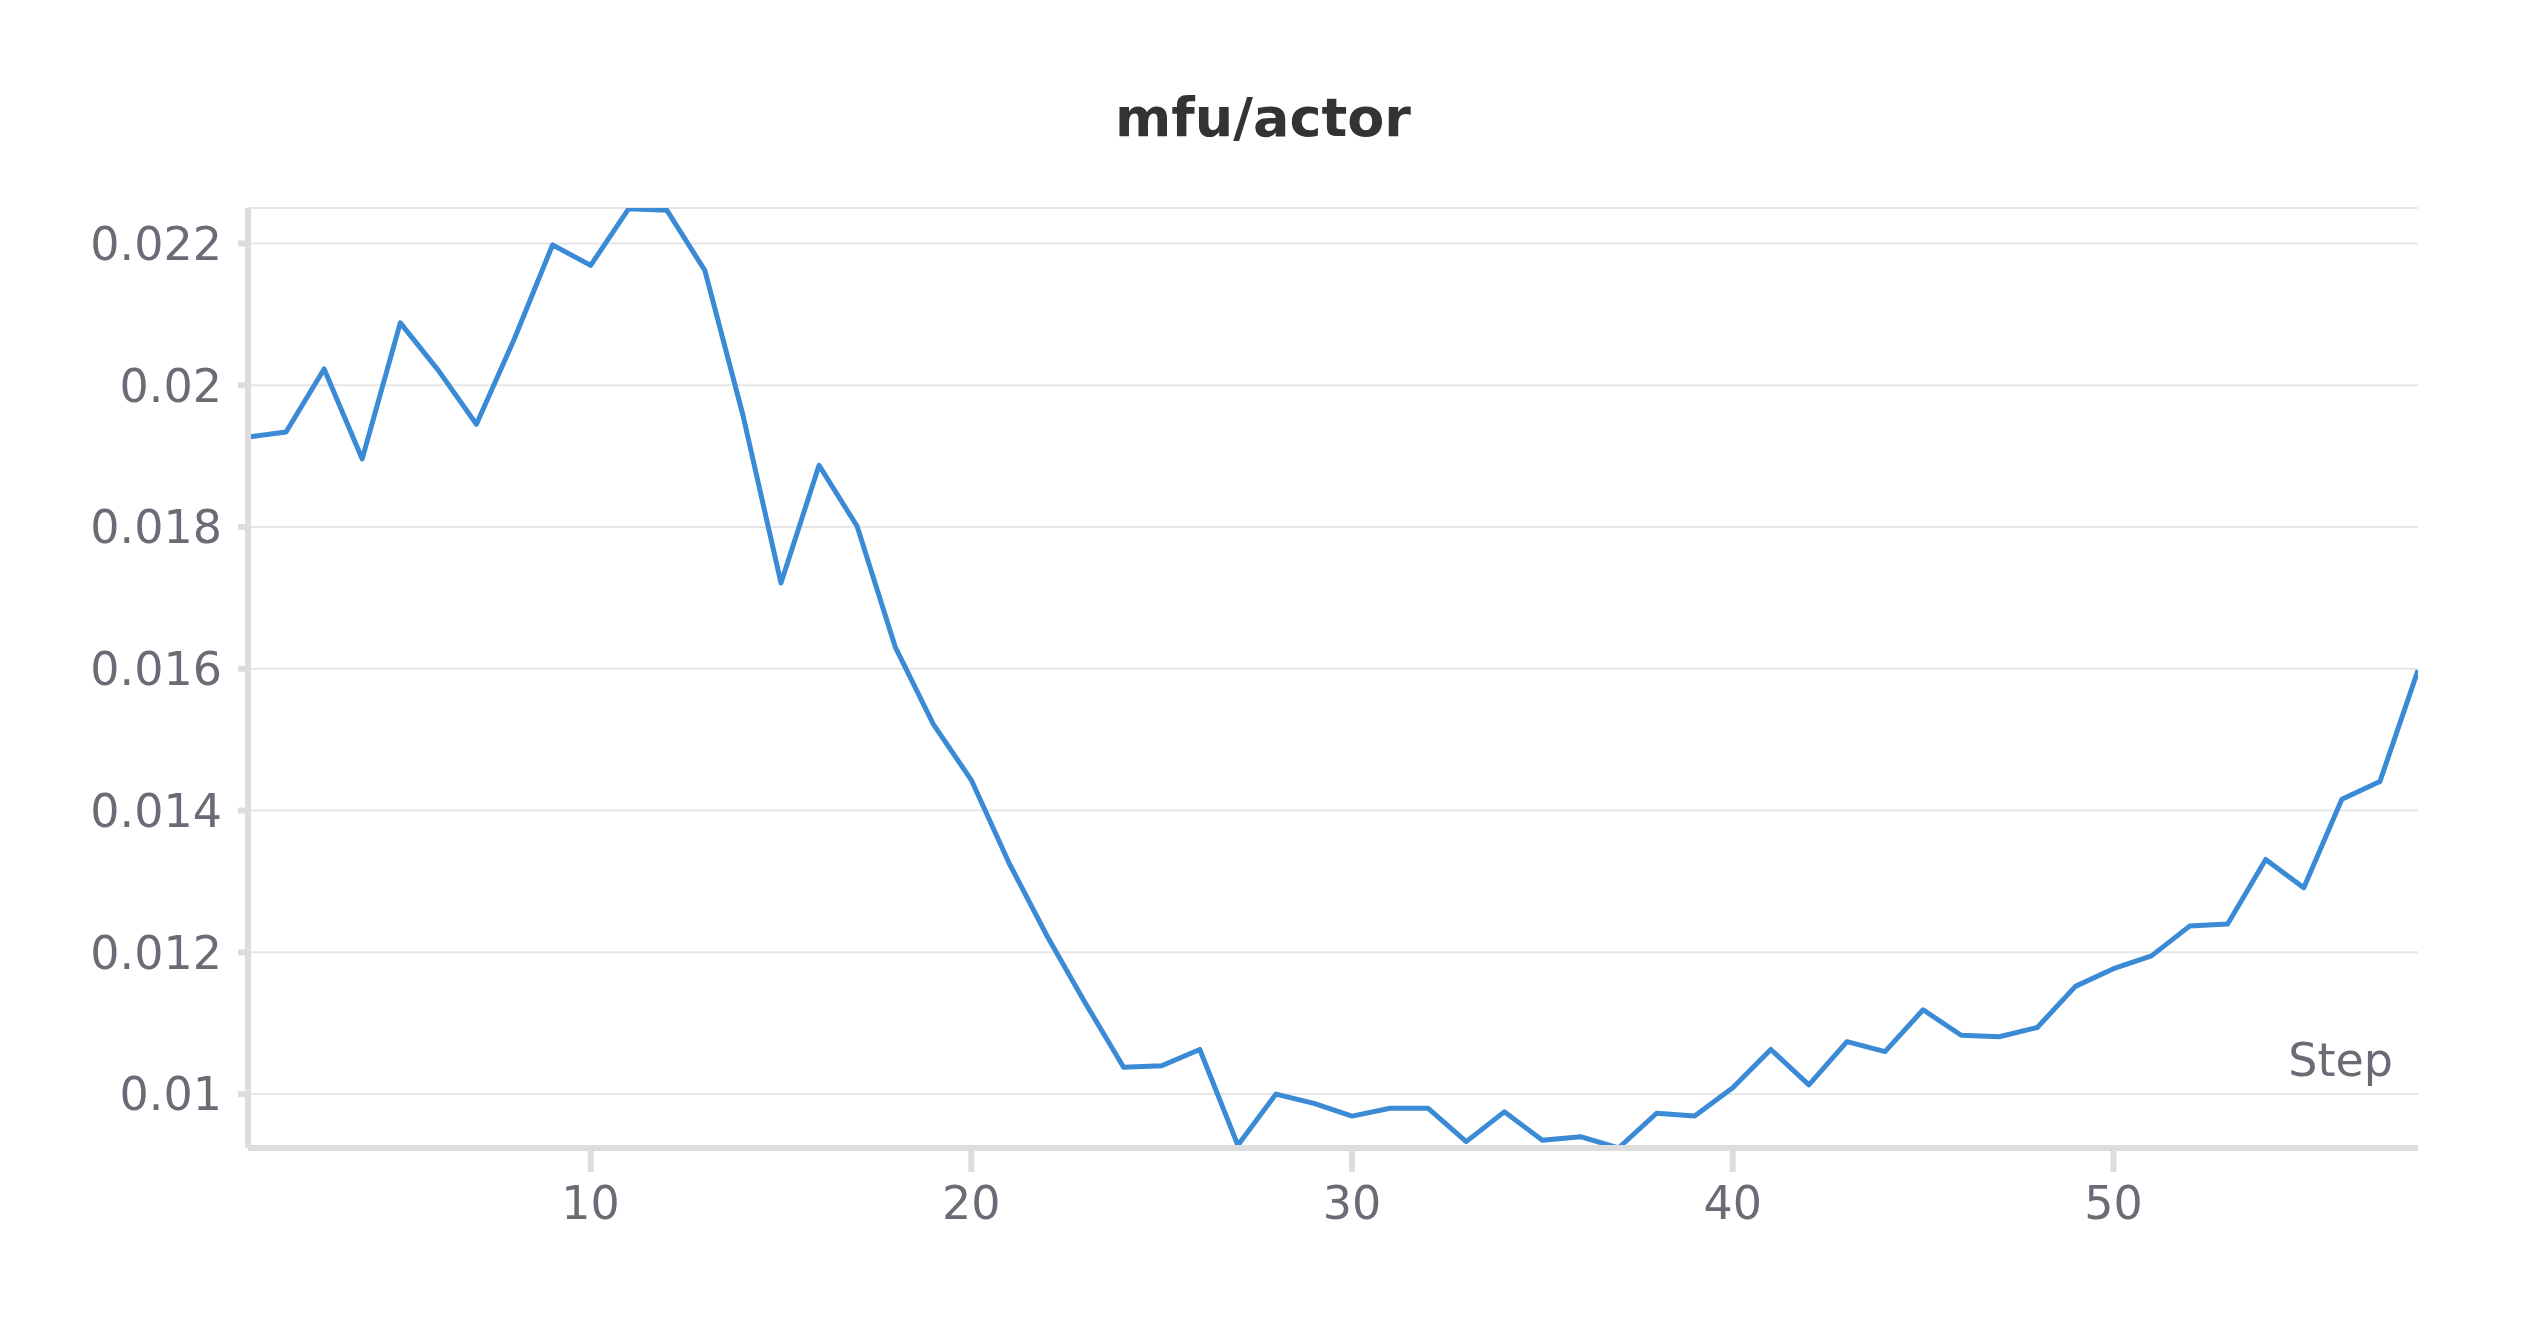 Image resolution: width=2528 pixels, height=1328 pixels. What do you see at coordinates (156, 243) in the screenshot?
I see `y-tick-label: 0.022` at bounding box center [156, 243].